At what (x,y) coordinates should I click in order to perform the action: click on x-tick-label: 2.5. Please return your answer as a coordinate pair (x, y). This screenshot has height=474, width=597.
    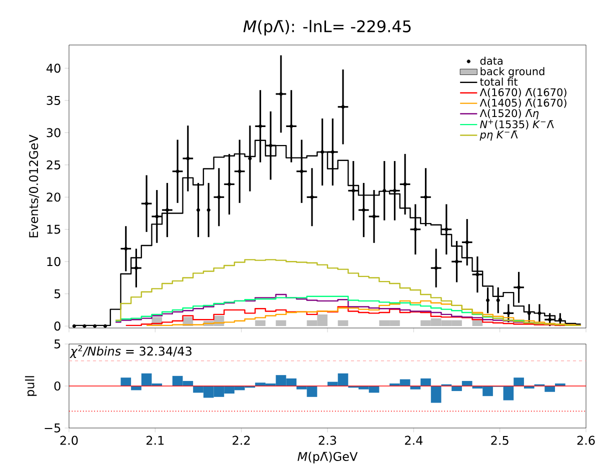
    Looking at the image, I should click on (499, 440).